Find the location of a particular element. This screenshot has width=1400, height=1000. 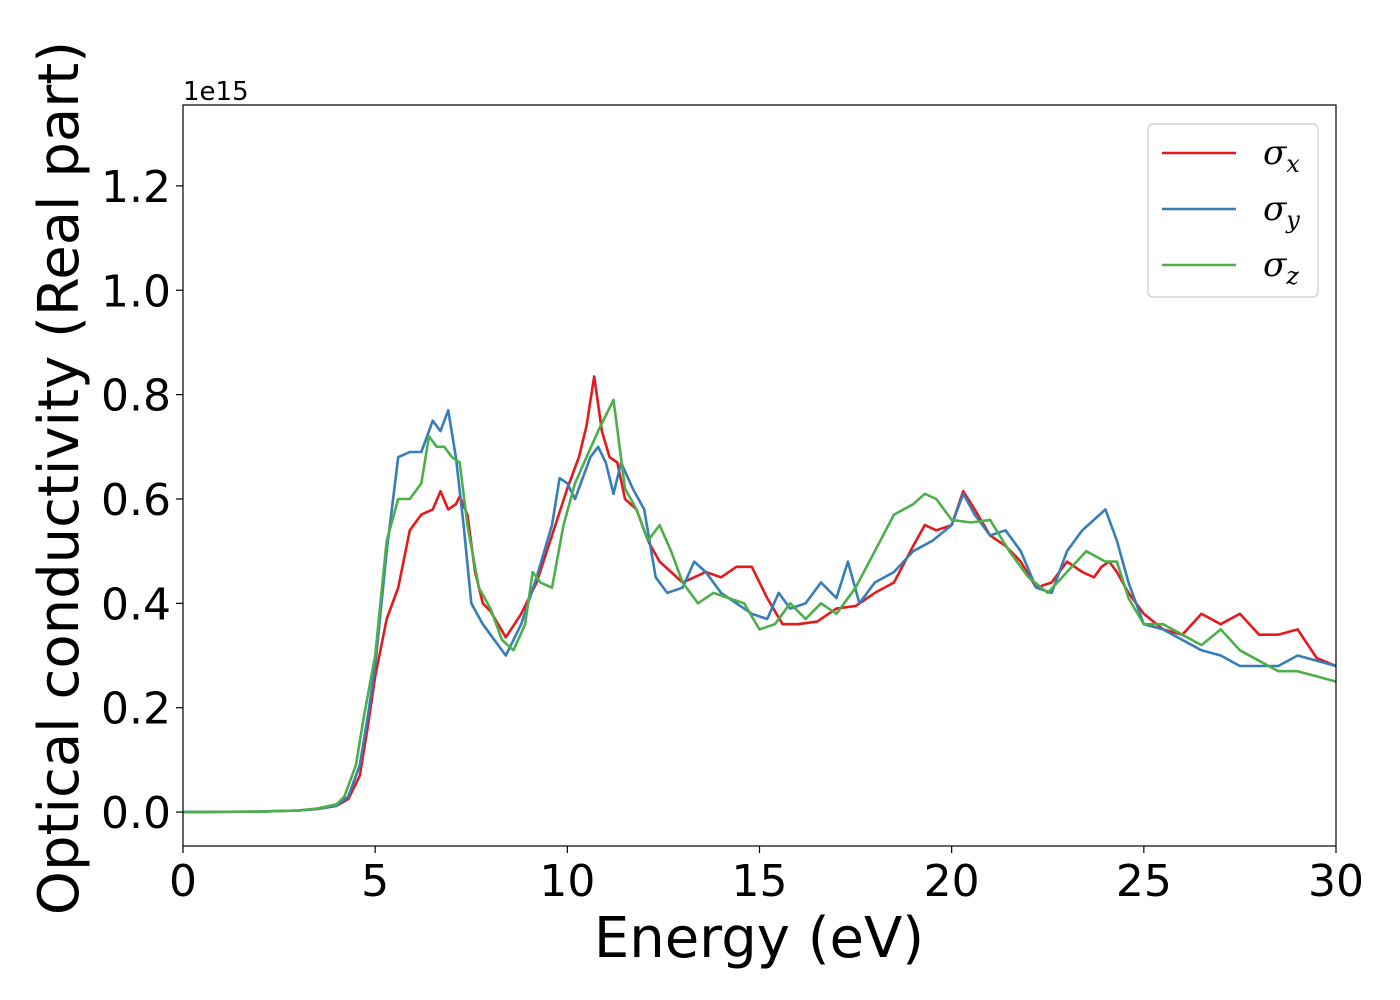

legend-label-z: σz is located at coordinates (1281, 267).